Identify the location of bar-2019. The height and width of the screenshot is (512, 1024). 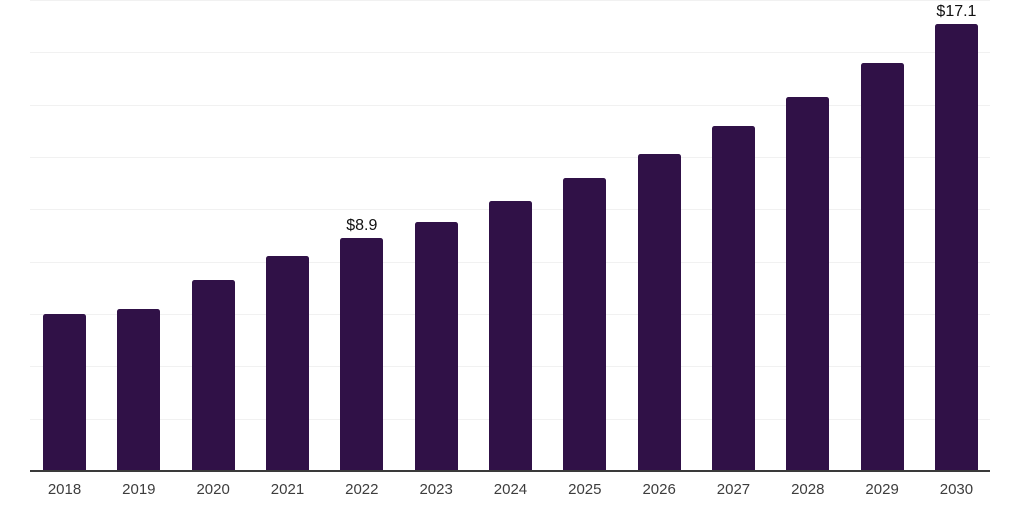
(139, 389).